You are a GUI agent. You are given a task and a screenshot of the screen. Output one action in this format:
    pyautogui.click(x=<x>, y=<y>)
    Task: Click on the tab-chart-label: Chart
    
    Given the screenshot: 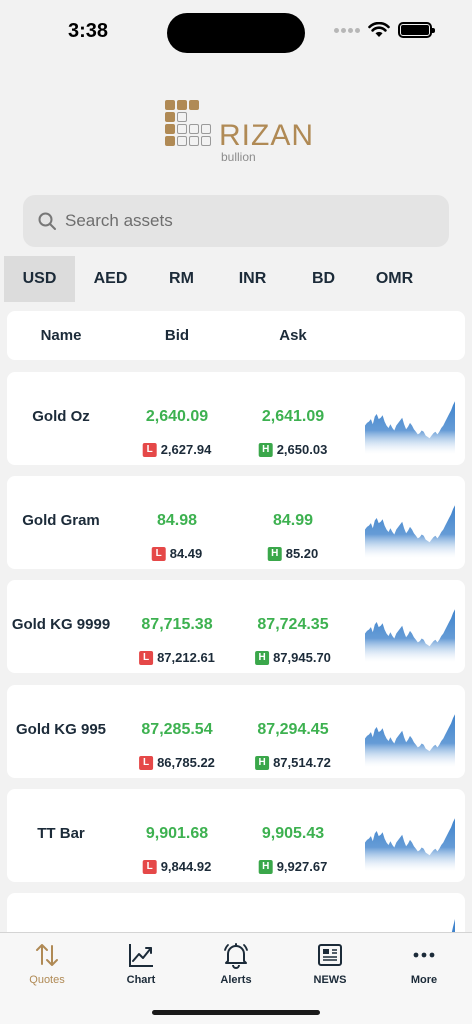 What is the action you would take?
    pyautogui.click(x=141, y=980)
    